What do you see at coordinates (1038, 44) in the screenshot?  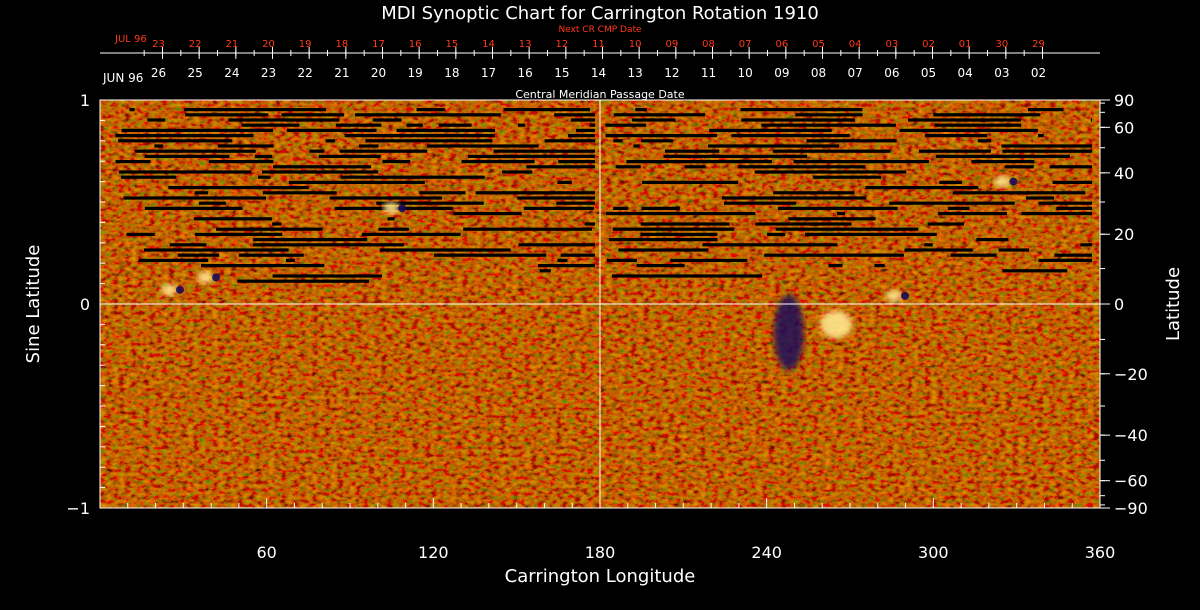 I see `date-label: 29` at bounding box center [1038, 44].